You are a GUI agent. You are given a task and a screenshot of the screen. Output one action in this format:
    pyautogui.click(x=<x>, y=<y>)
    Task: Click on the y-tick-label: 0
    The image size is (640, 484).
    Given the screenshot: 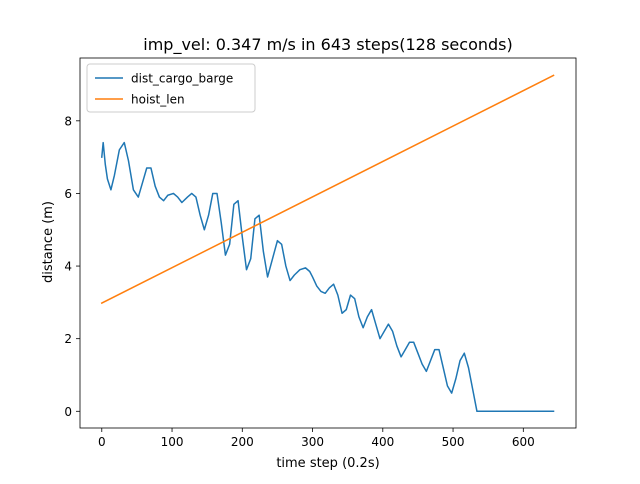 What is the action you would take?
    pyautogui.click(x=68, y=412)
    